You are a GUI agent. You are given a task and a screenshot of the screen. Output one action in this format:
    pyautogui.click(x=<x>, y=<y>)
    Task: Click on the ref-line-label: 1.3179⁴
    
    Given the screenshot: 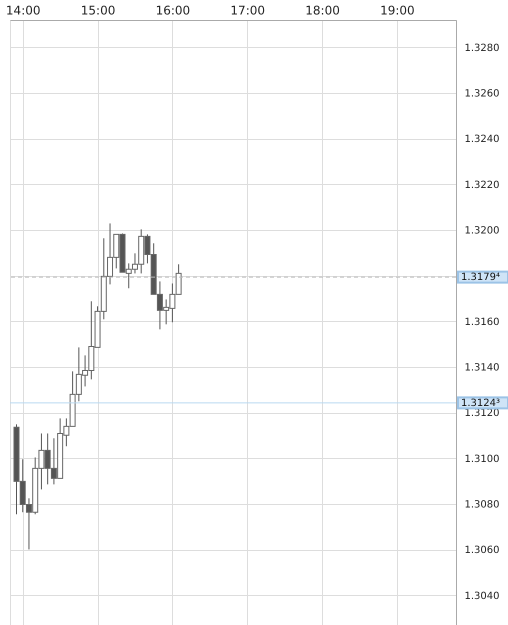 What is the action you would take?
    pyautogui.click(x=480, y=278)
    